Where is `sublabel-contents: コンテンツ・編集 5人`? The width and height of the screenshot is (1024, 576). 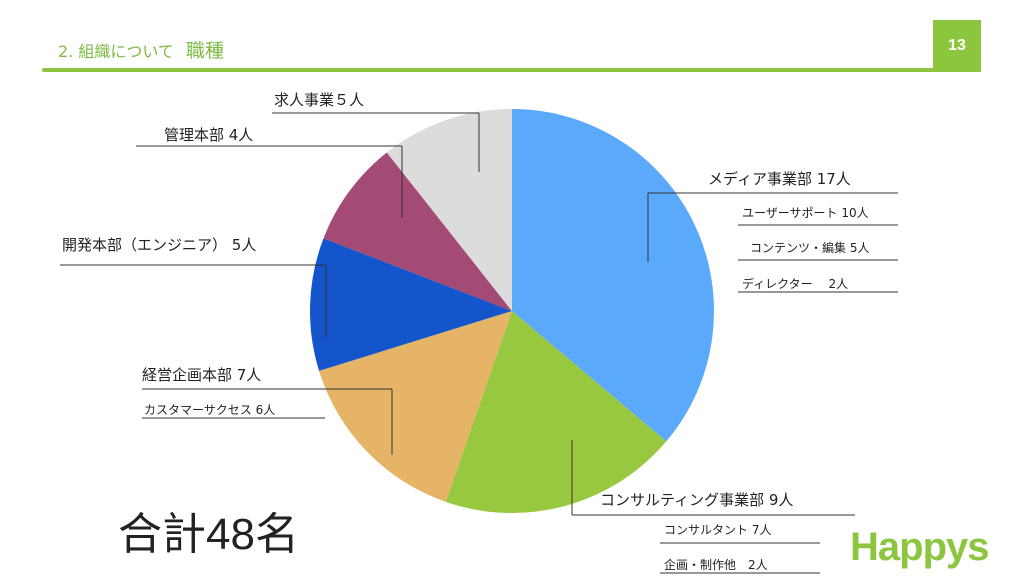
sublabel-contents: コンテンツ・編集 5人 is located at coordinates (810, 248).